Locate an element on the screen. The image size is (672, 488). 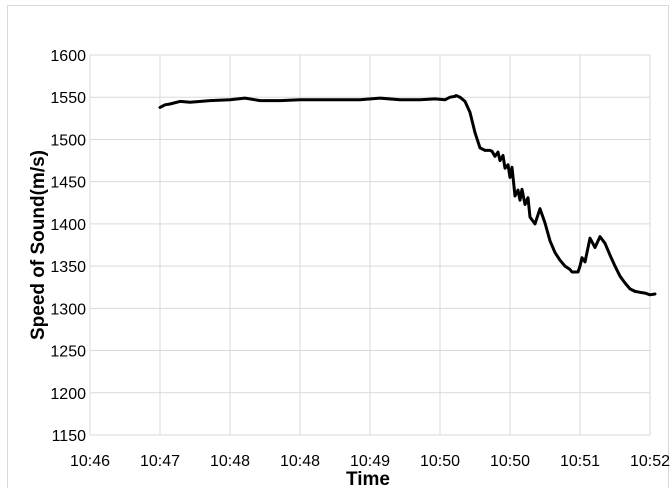
x-tick-label: 10:51 is located at coordinates (580, 461).